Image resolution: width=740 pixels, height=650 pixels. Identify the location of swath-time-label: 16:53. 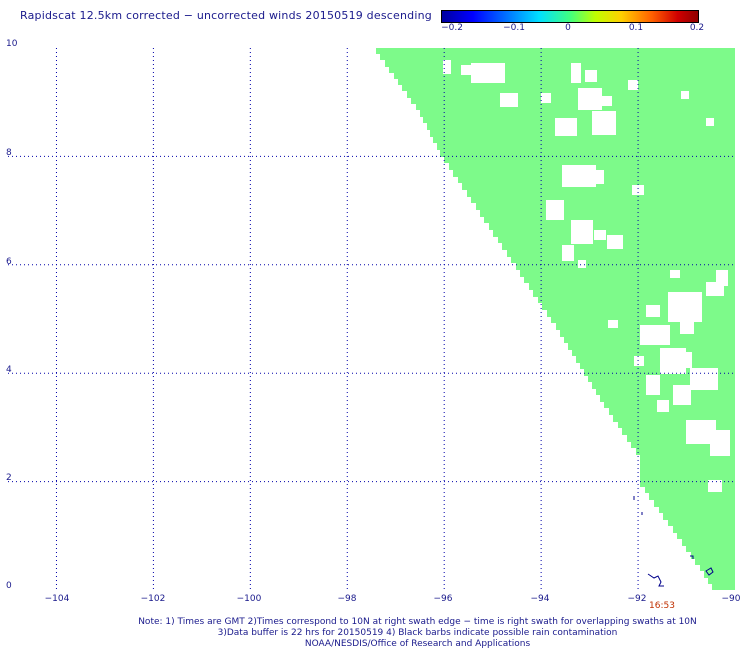
(662, 606).